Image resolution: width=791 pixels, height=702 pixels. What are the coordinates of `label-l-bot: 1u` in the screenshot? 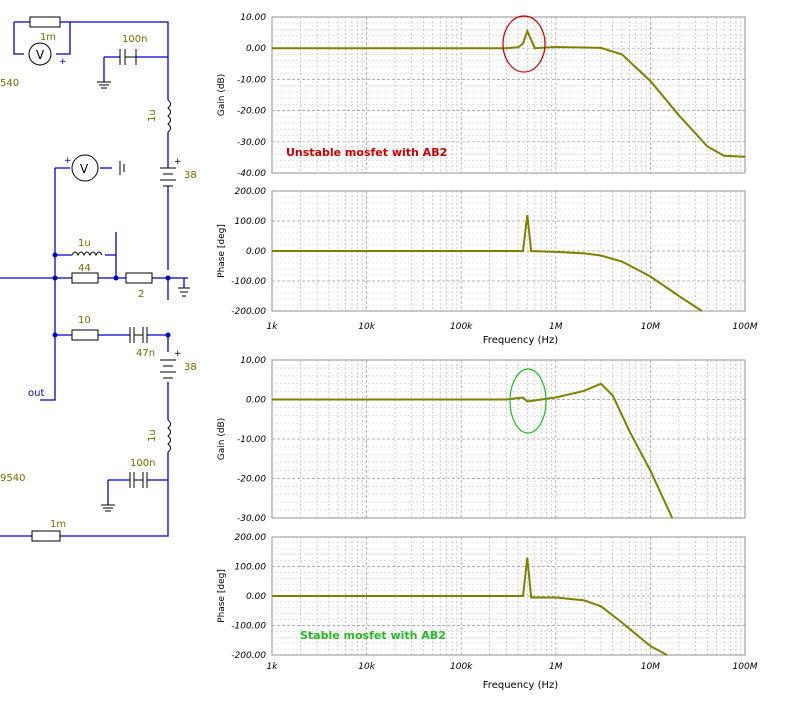 It's located at (152, 435).